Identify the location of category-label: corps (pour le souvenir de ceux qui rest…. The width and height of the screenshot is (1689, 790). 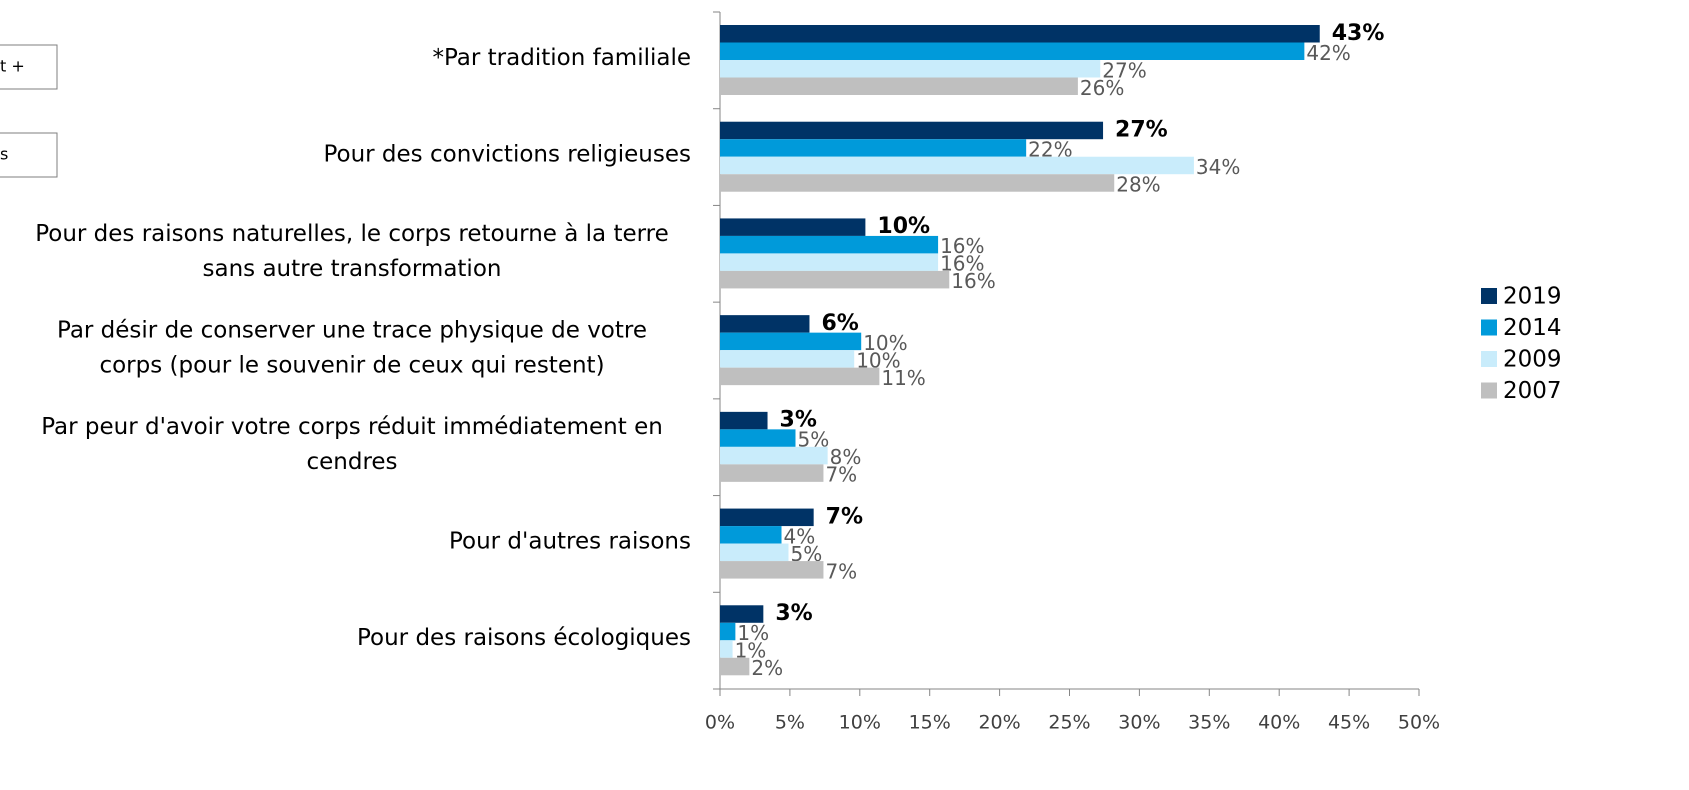
(351, 366).